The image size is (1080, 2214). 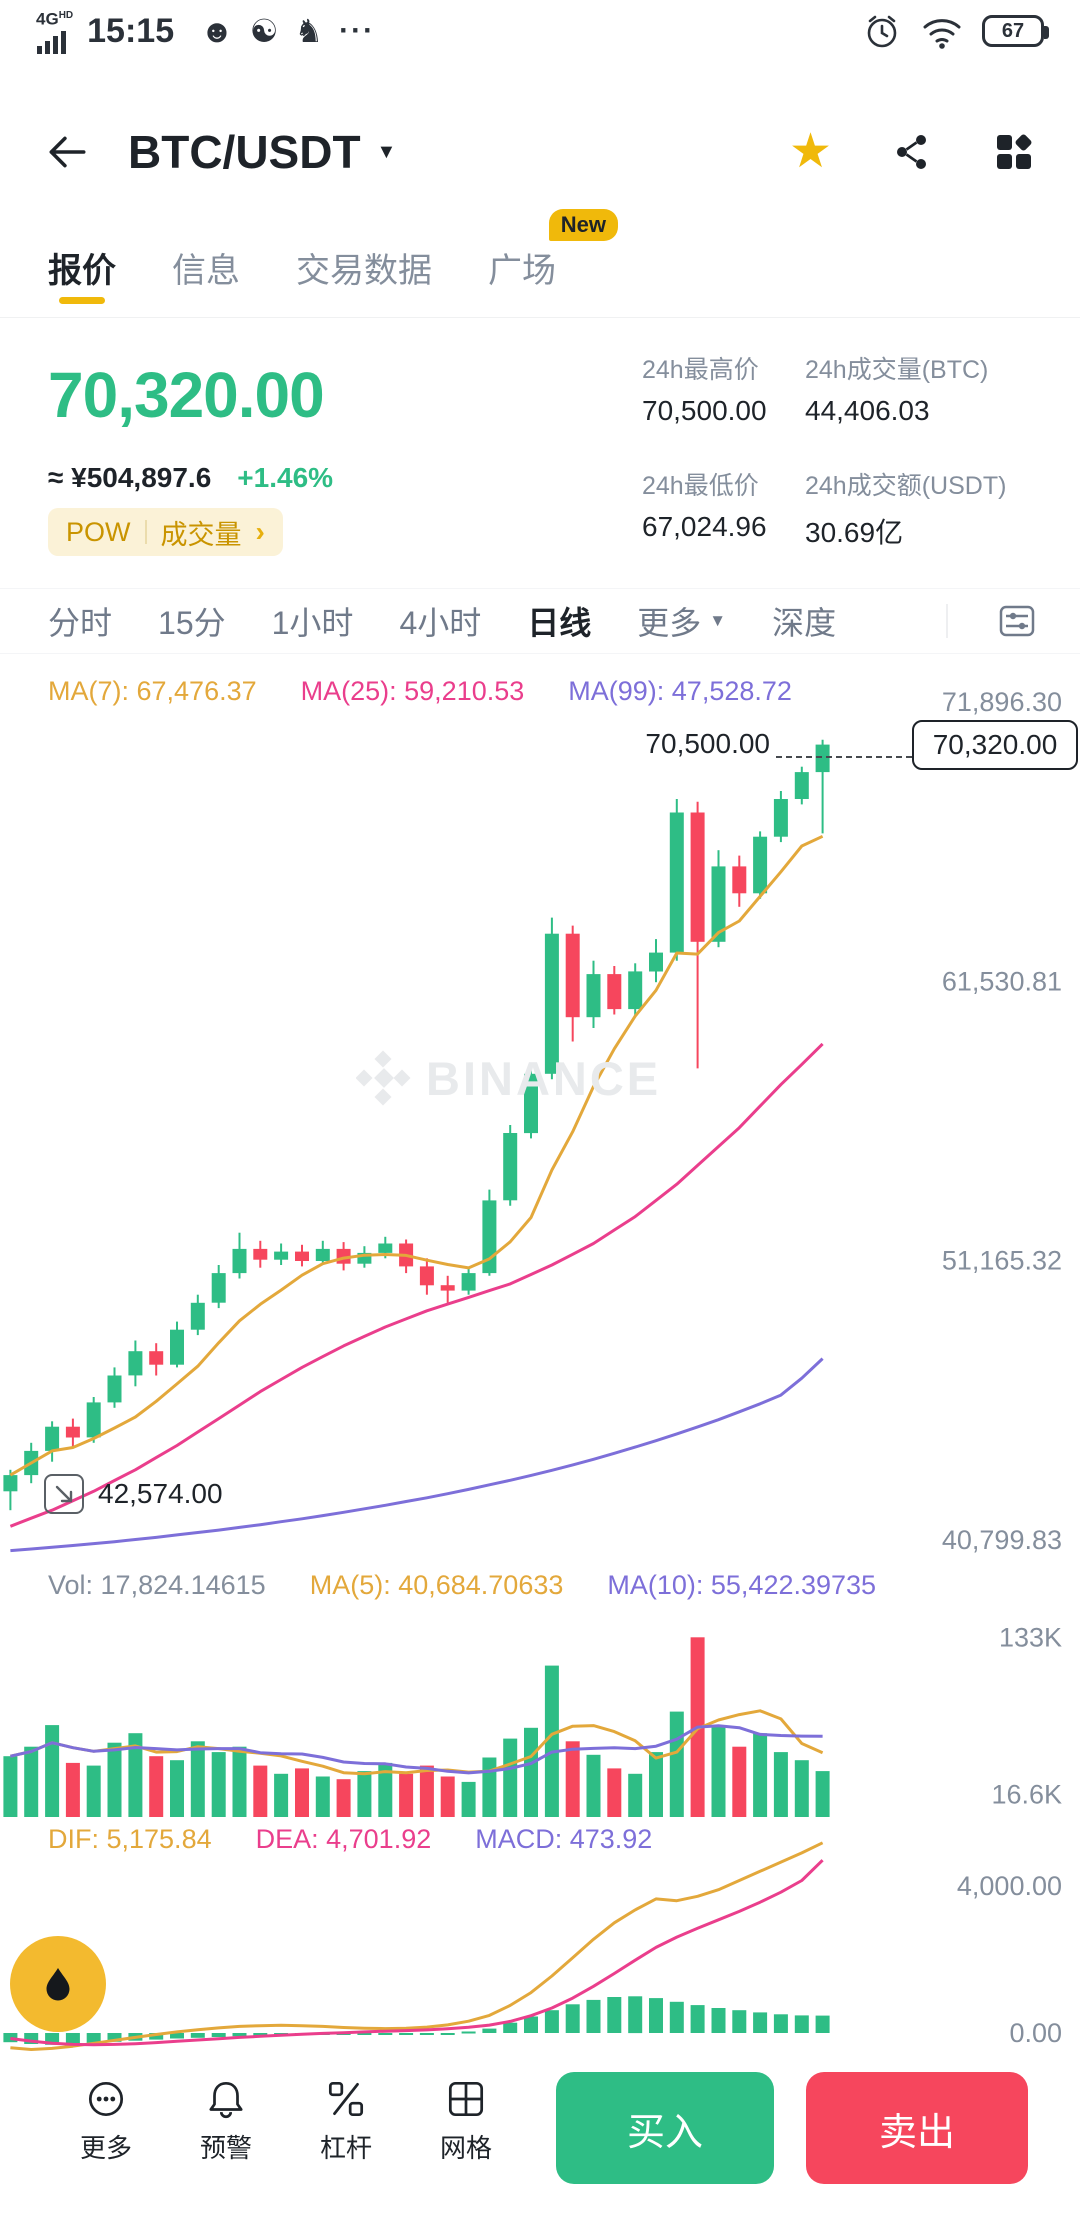 I want to click on stat-24h-turnover-usdt: 24h成交额(USDT) 30.69亿, so click(x=906, y=510).